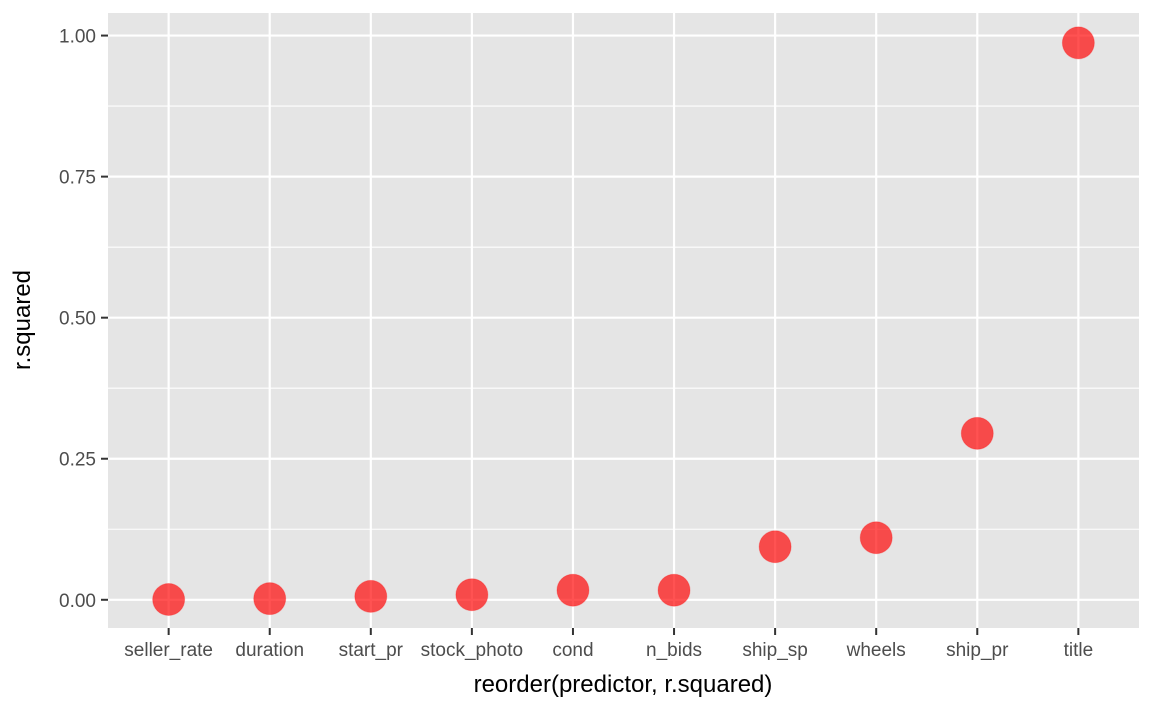 This screenshot has height=711, width=1152. What do you see at coordinates (270, 599) in the screenshot?
I see `data-point-duration` at bounding box center [270, 599].